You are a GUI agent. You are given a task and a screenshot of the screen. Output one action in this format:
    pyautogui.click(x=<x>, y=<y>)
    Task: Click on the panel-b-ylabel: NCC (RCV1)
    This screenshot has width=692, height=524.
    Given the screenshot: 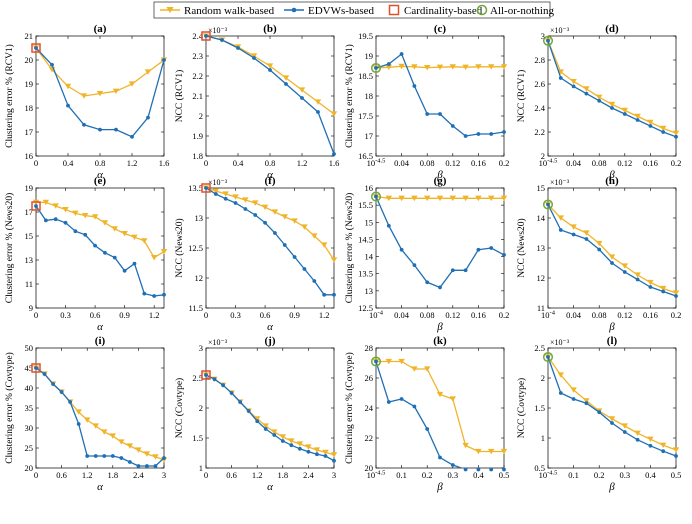 What is the action you would take?
    pyautogui.click(x=179, y=96)
    